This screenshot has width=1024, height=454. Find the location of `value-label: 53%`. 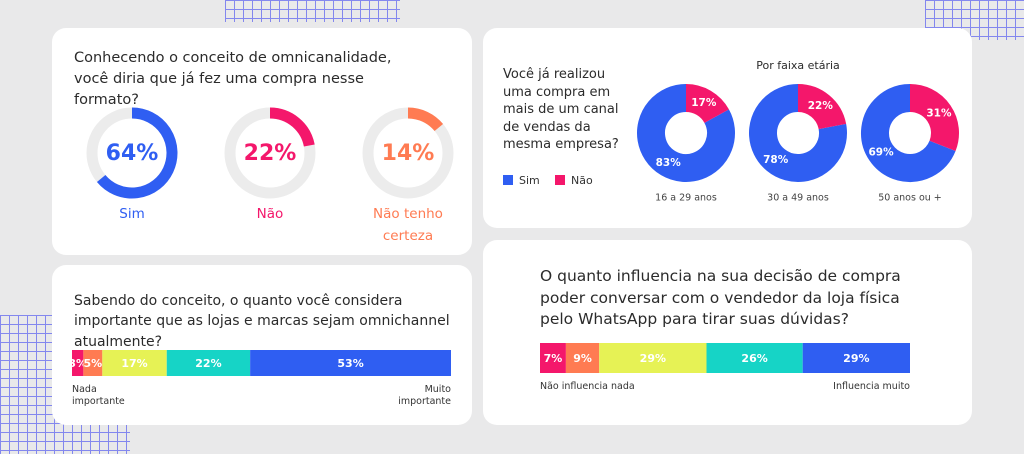

value-label: 53% is located at coordinates (350, 363).